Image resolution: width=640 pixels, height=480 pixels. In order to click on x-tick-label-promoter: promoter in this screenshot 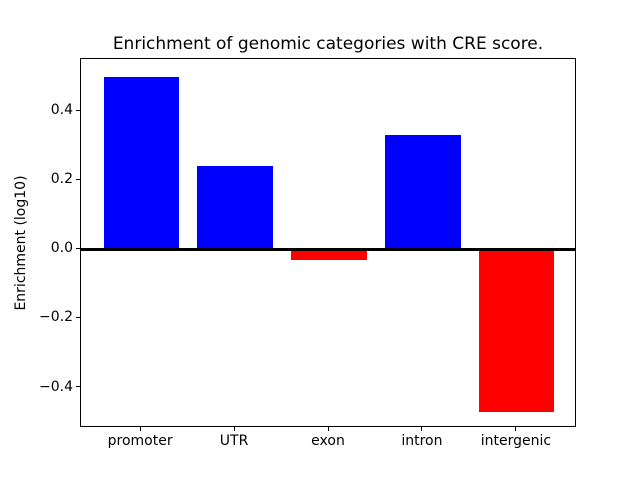, I will do `click(140, 441)`.